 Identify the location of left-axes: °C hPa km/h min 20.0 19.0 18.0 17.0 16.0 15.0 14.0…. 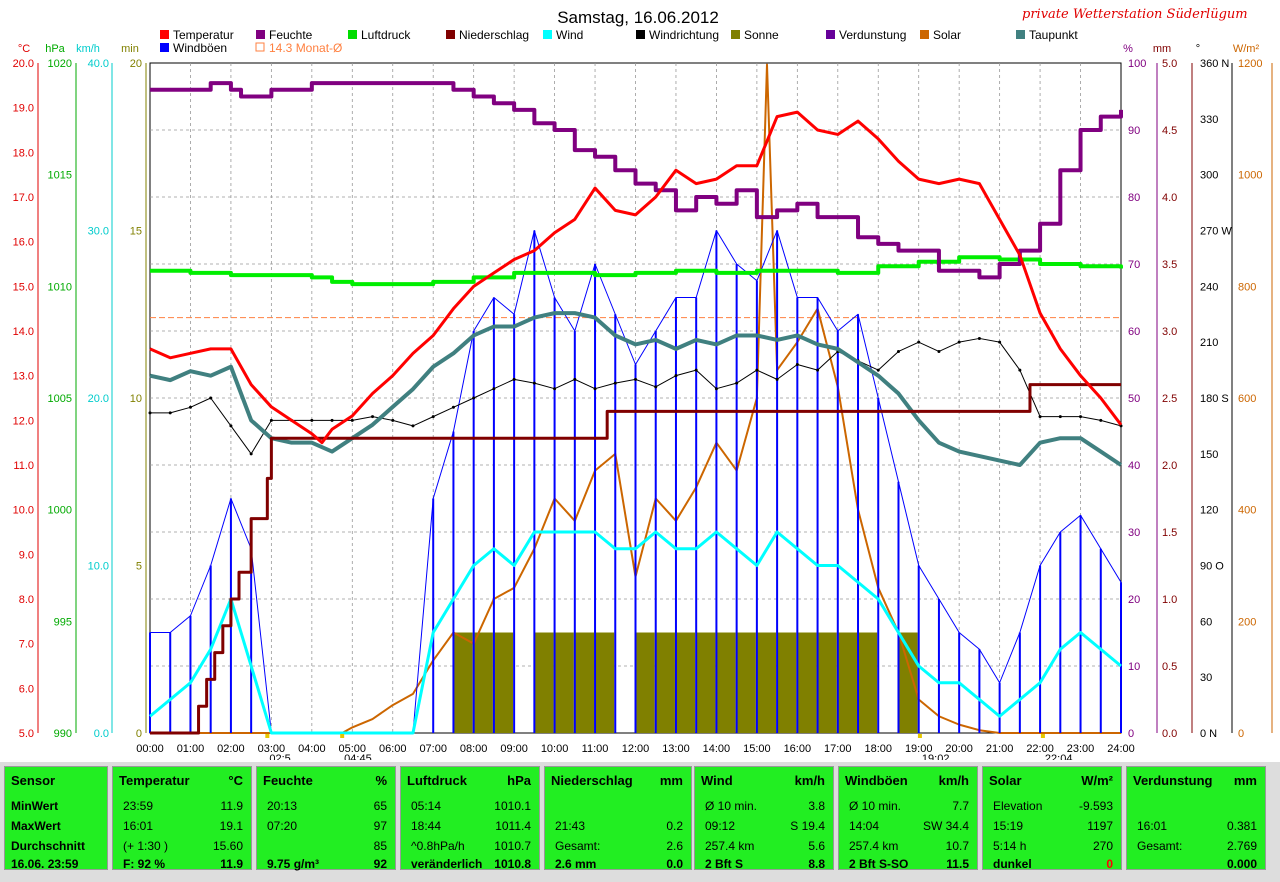
(80, 391).